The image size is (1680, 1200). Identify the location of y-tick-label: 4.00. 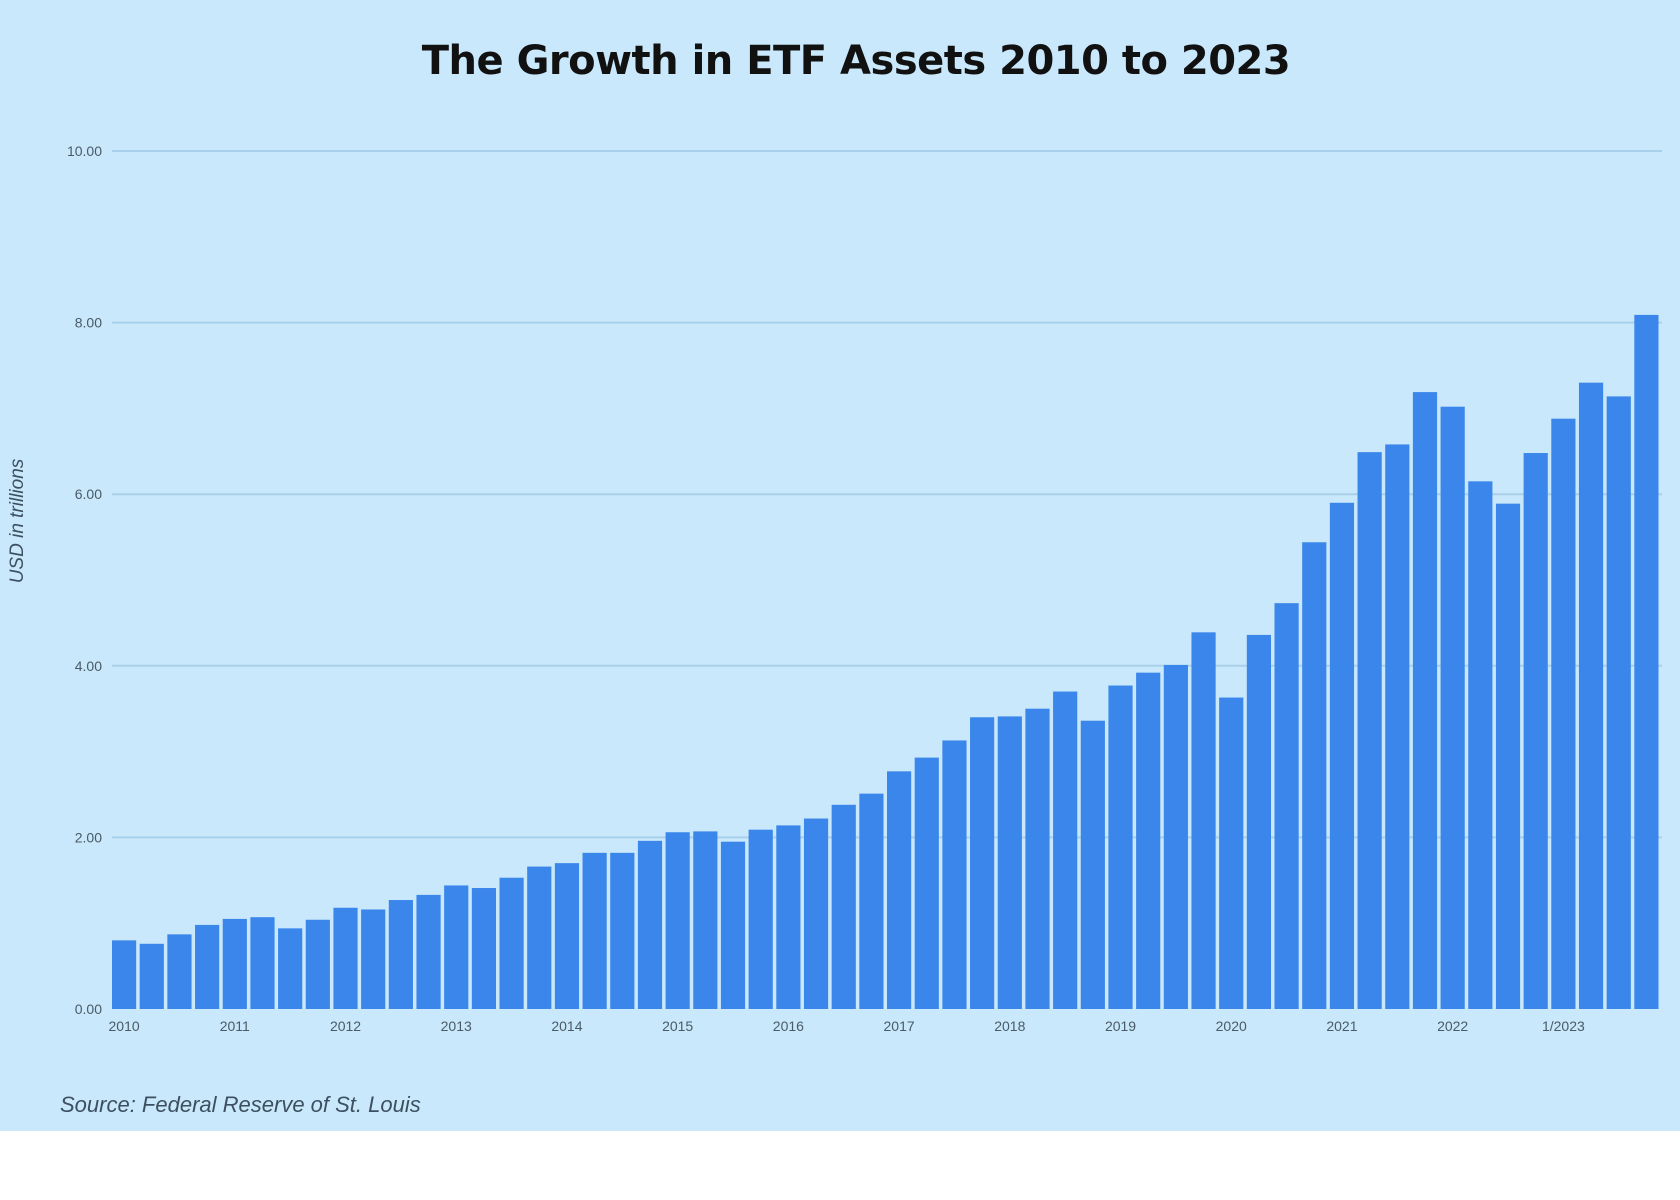
(88, 666).